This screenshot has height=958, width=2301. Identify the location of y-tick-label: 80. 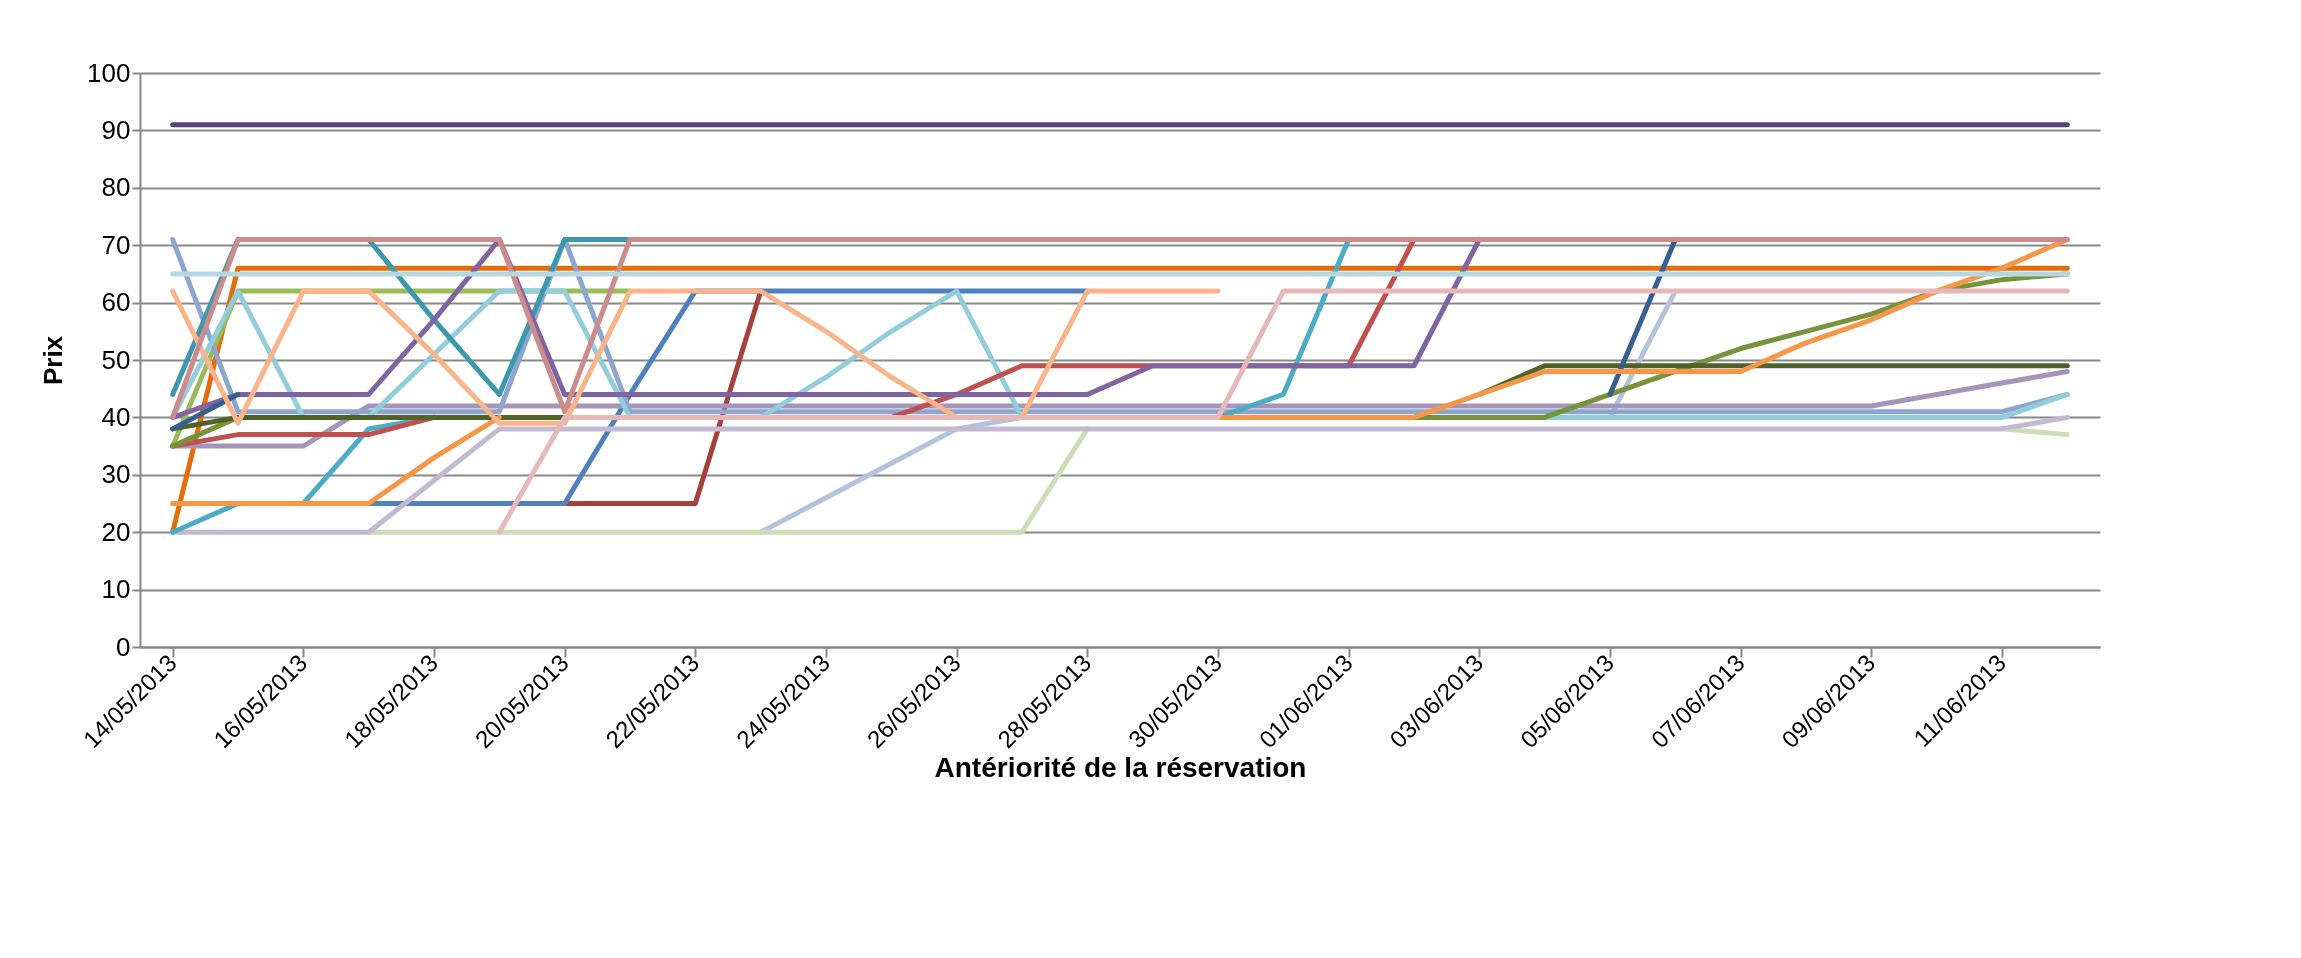
(116, 187).